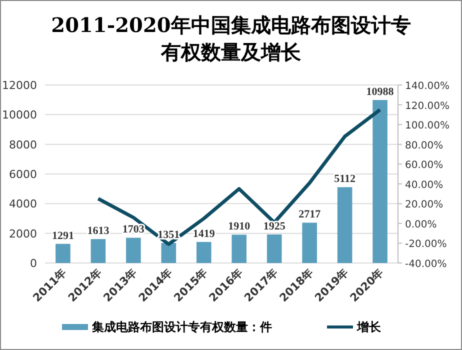 Image resolution: width=462 pixels, height=350 pixels. What do you see at coordinates (421, 224) in the screenshot?
I see `y2-tick-label: 0.00%` at bounding box center [421, 224].